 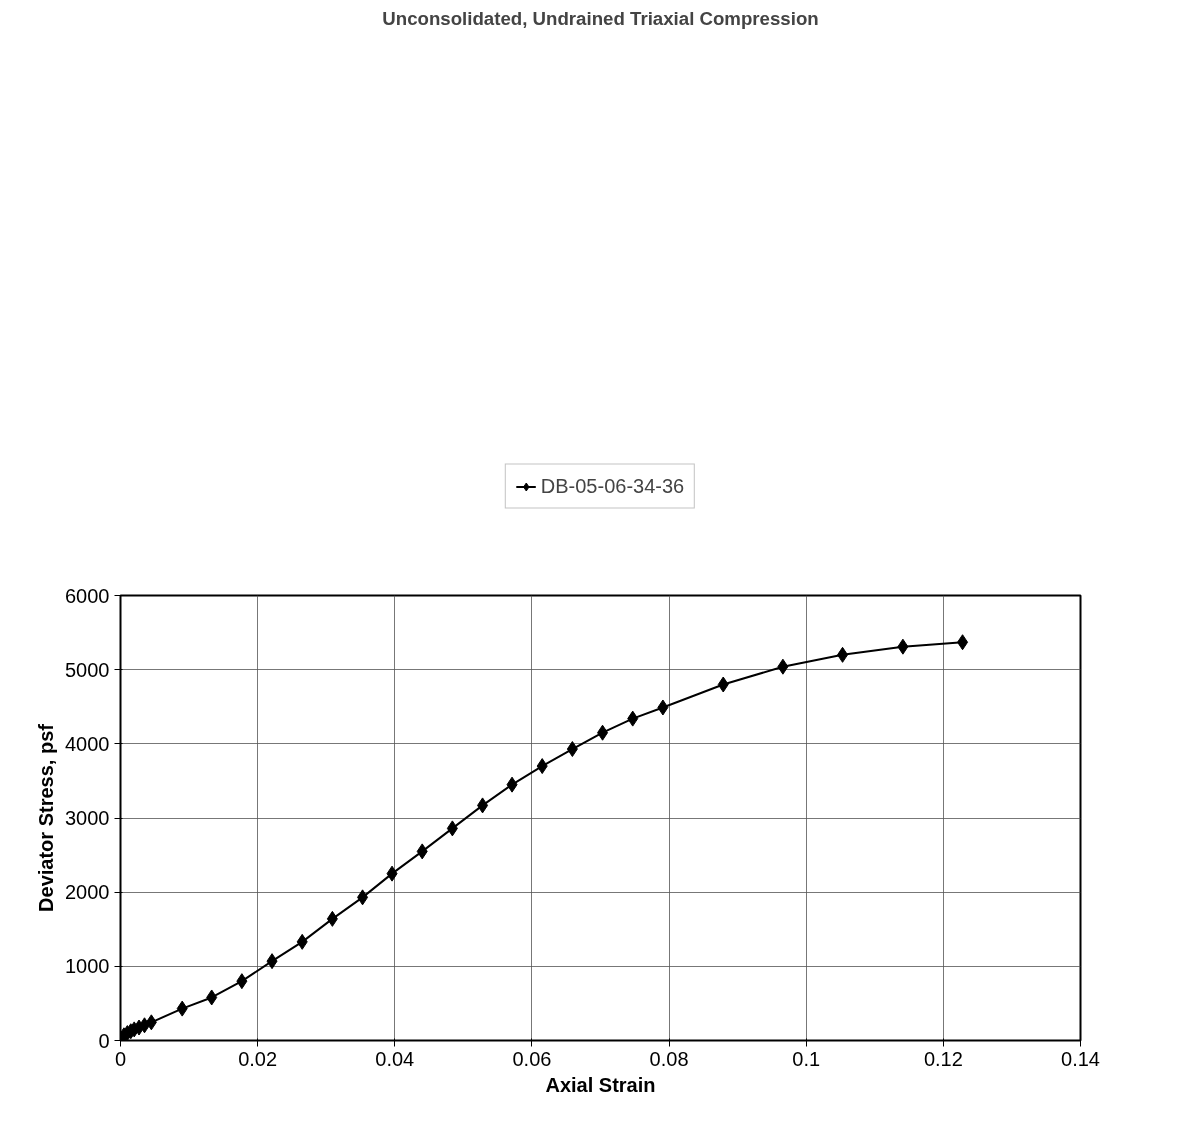 I want to click on x-axis-title: Axial Strain, so click(x=600, y=1084).